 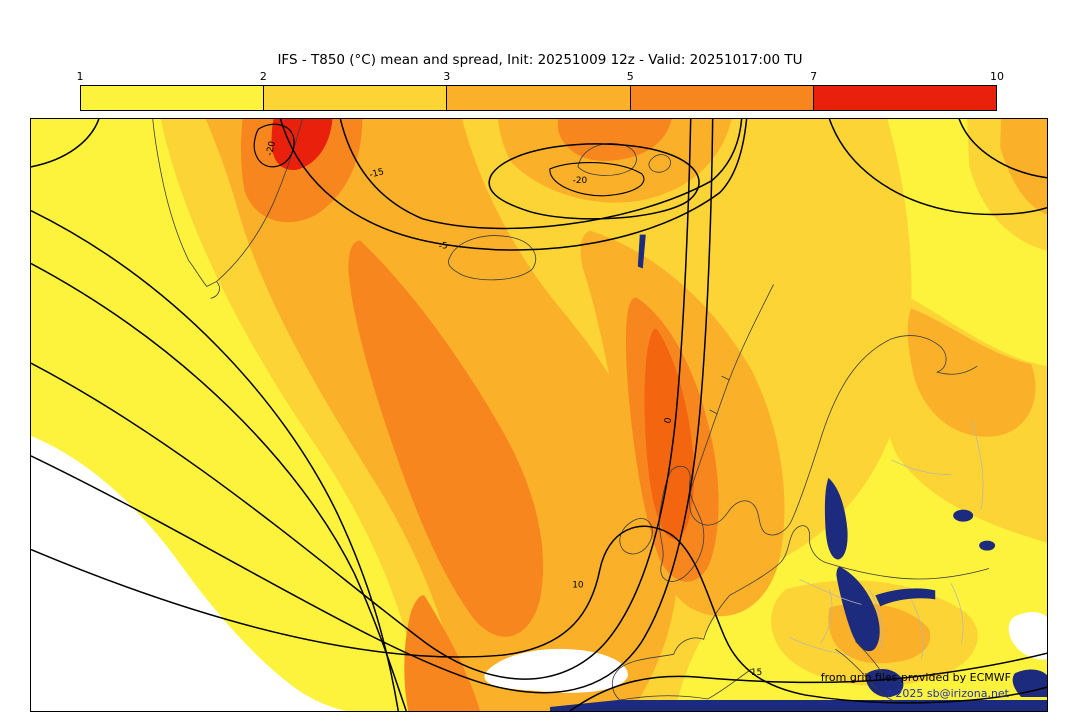 I want to click on attribution-source: from grib files provided by ECMWF, so click(x=915, y=677).